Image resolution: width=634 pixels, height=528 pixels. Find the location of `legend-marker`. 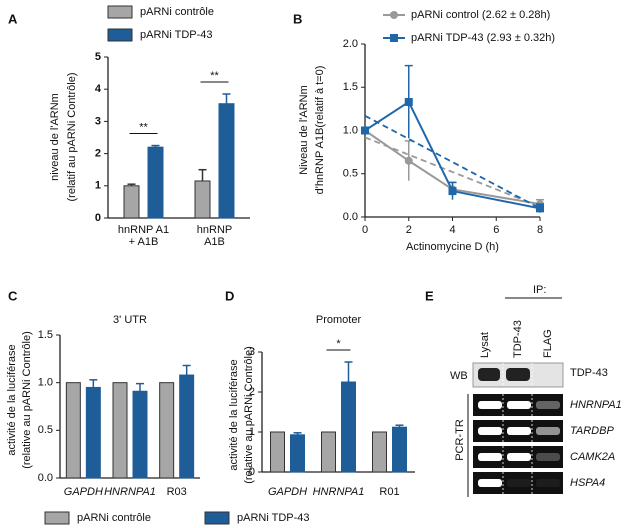

legend-marker is located at coordinates (394, 38).